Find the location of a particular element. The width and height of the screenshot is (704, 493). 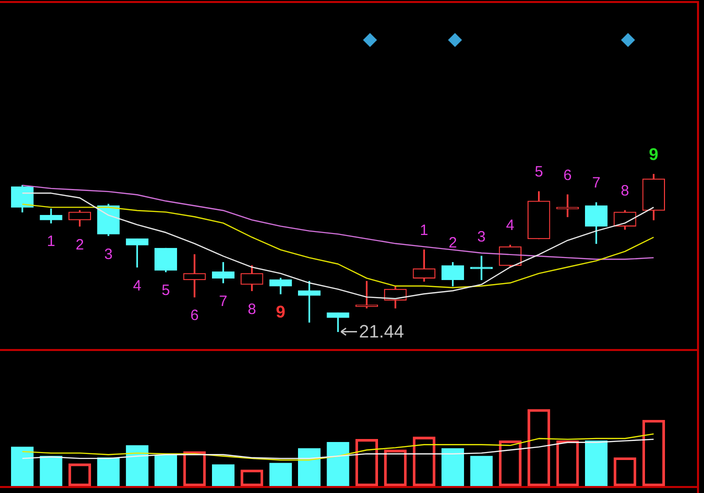

annotation: 21.44 is located at coordinates (381, 332).